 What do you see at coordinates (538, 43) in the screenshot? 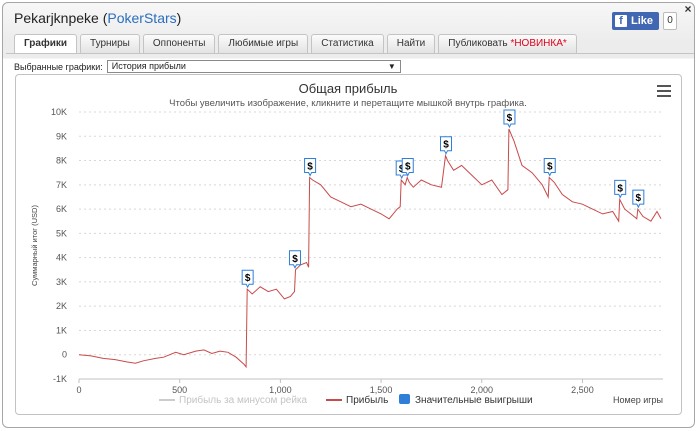
I see `new-badge: *НОВИНКА*` at bounding box center [538, 43].